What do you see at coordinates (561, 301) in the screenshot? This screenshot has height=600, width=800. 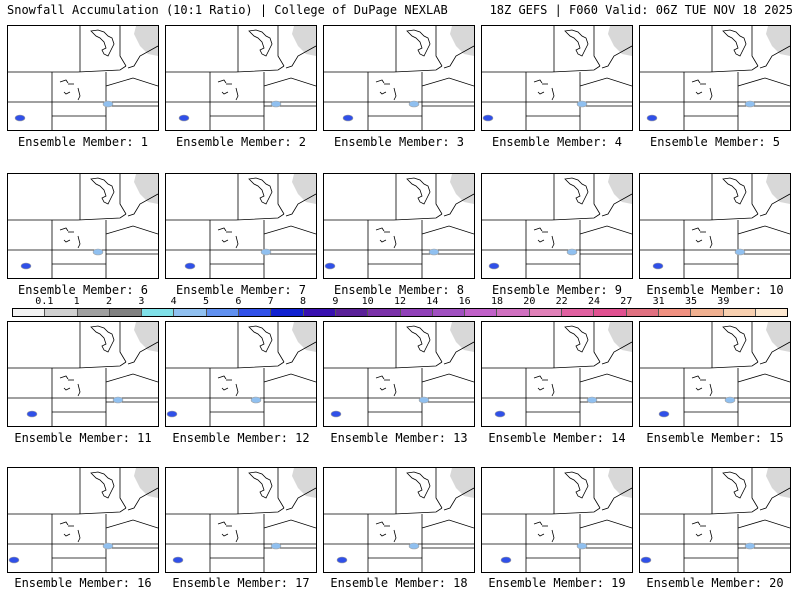 I see `colorbar-tick-label: 22` at bounding box center [561, 301].